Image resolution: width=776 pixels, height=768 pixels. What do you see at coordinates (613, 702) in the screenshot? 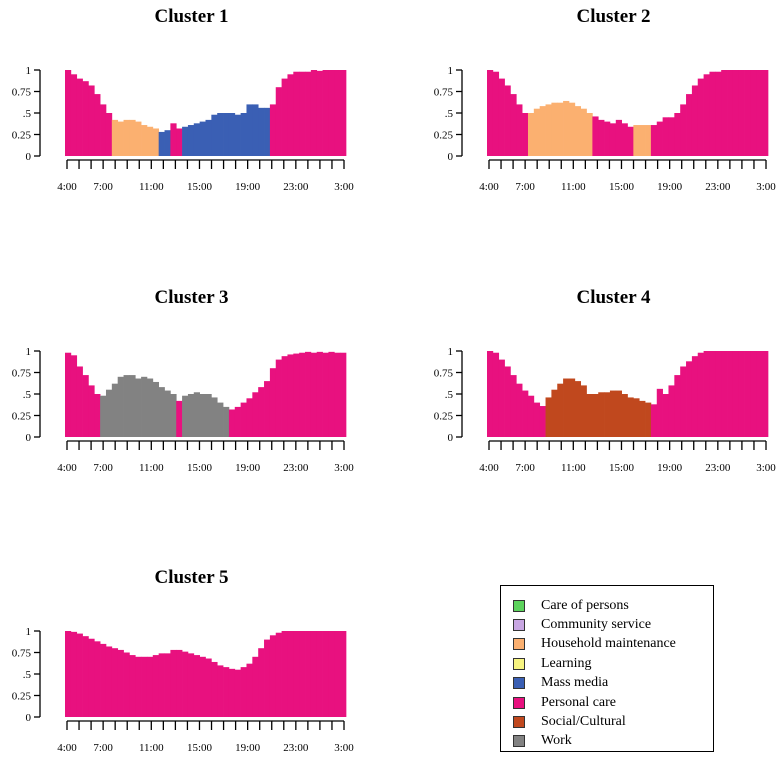
I see `legend-item-personal-care: Personal care` at bounding box center [613, 702].